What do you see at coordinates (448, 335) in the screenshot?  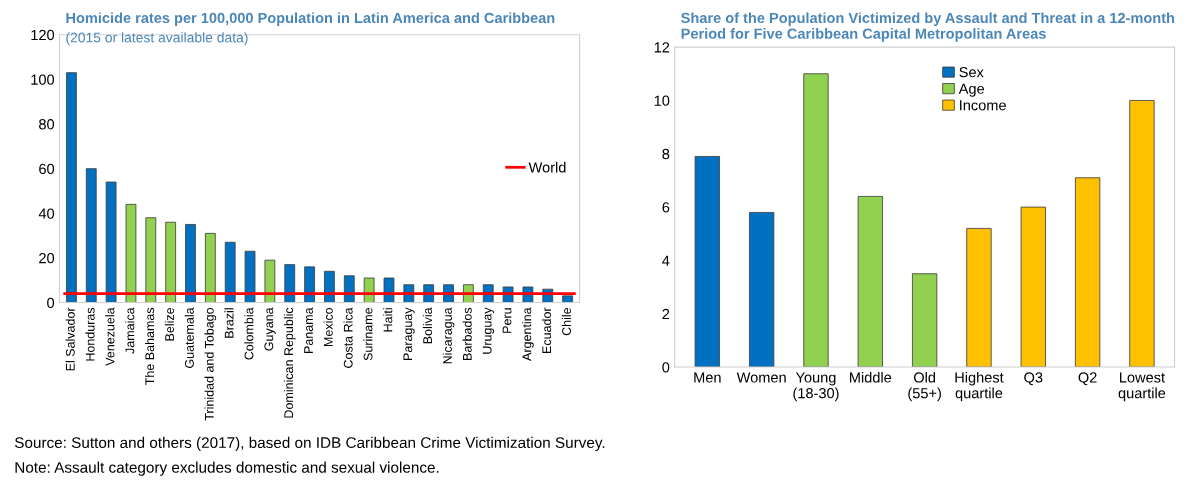 I see `x-tick-label: Nicaragua` at bounding box center [448, 335].